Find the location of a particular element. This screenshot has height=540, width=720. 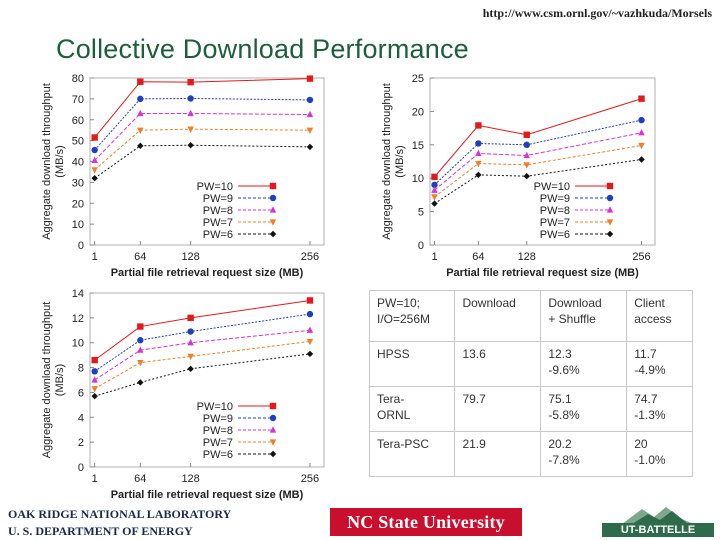

y-tick-label: 14 is located at coordinates (78, 294).